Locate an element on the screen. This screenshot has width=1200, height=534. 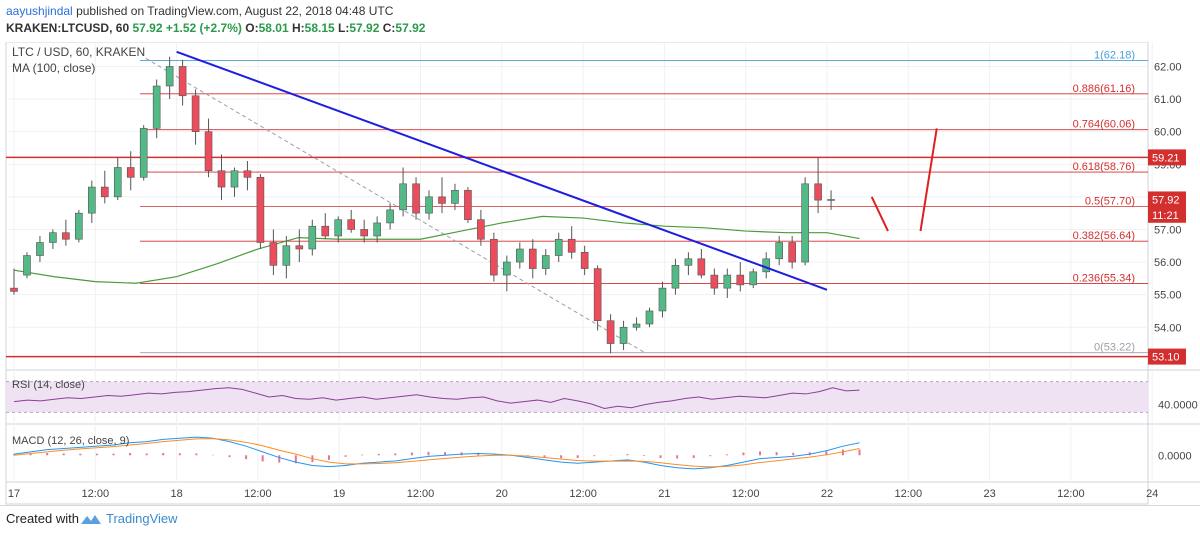
y-tick-label: 57.00 is located at coordinates (1168, 230).